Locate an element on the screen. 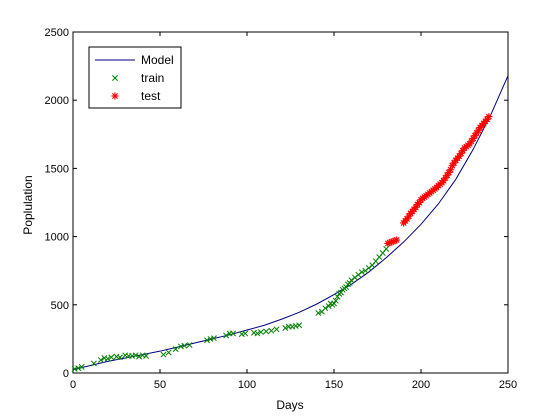 The height and width of the screenshot is (420, 560). y-tick-label: 2000 is located at coordinates (57, 101).